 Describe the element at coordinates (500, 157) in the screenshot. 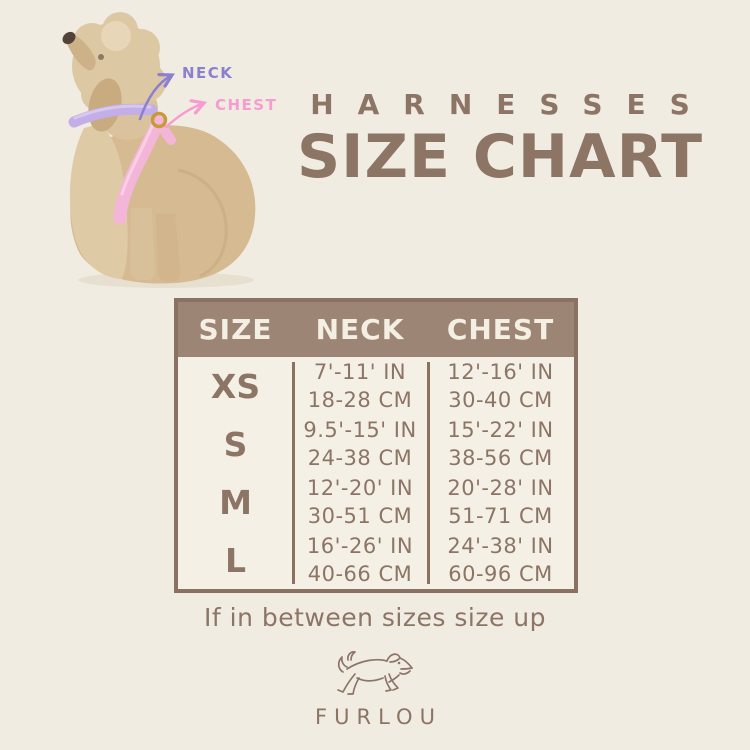

I see `page-title: SIZE CHART` at that location.